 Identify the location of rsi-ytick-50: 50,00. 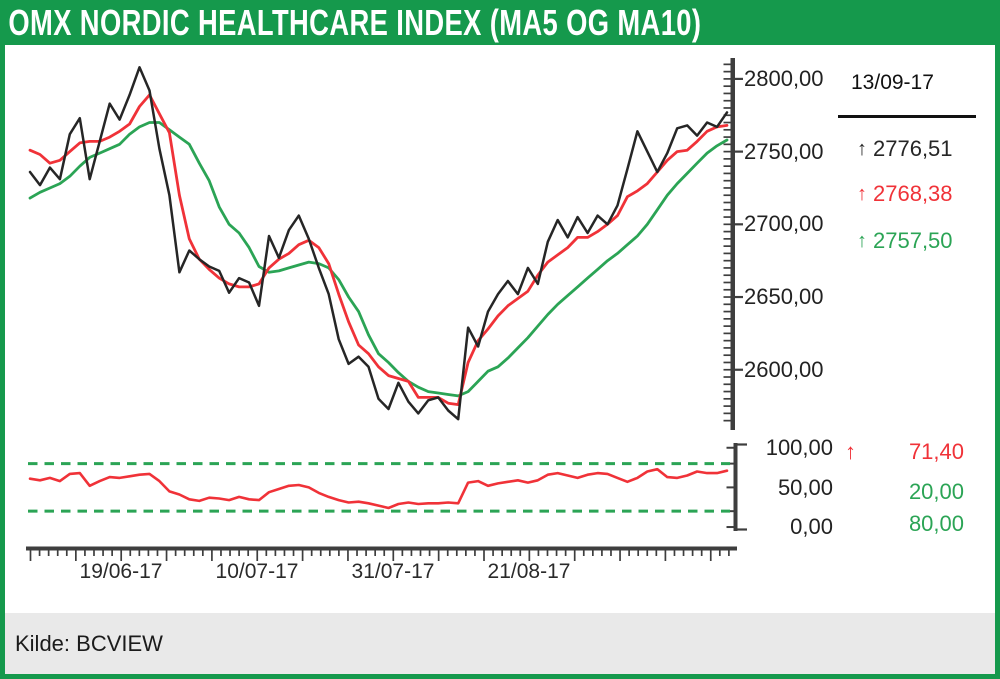
(805, 487).